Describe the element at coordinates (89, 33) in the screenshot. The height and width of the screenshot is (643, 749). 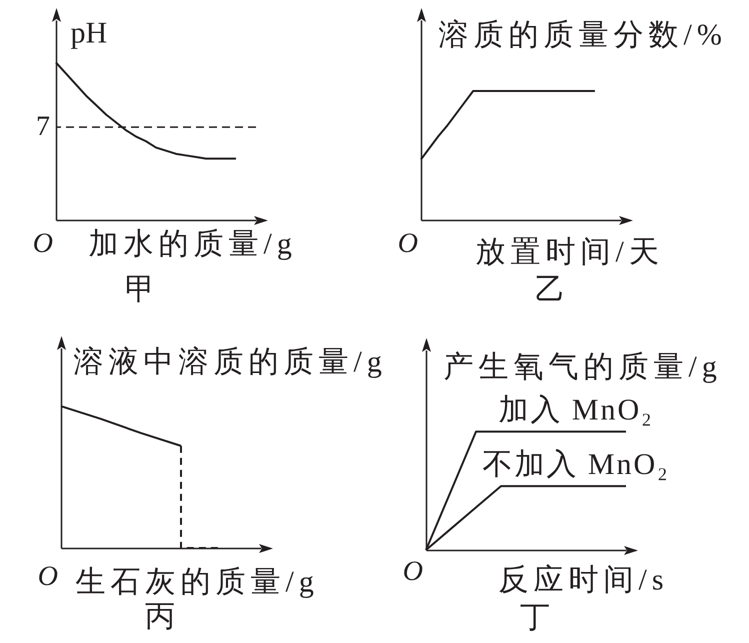
I see `y-axis-title: pH` at that location.